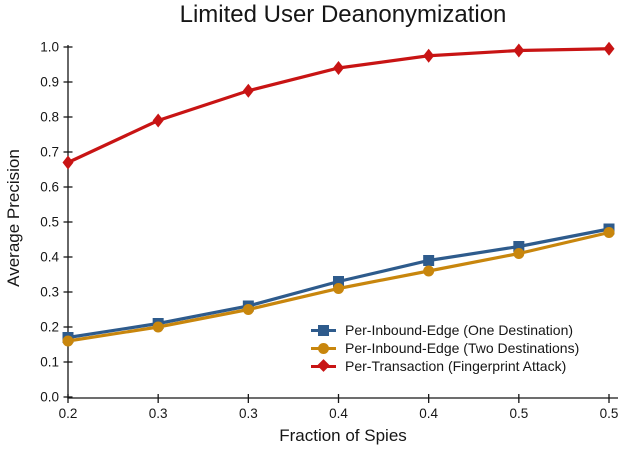  I want to click on y-tick-label: 0.7, so click(49, 152).